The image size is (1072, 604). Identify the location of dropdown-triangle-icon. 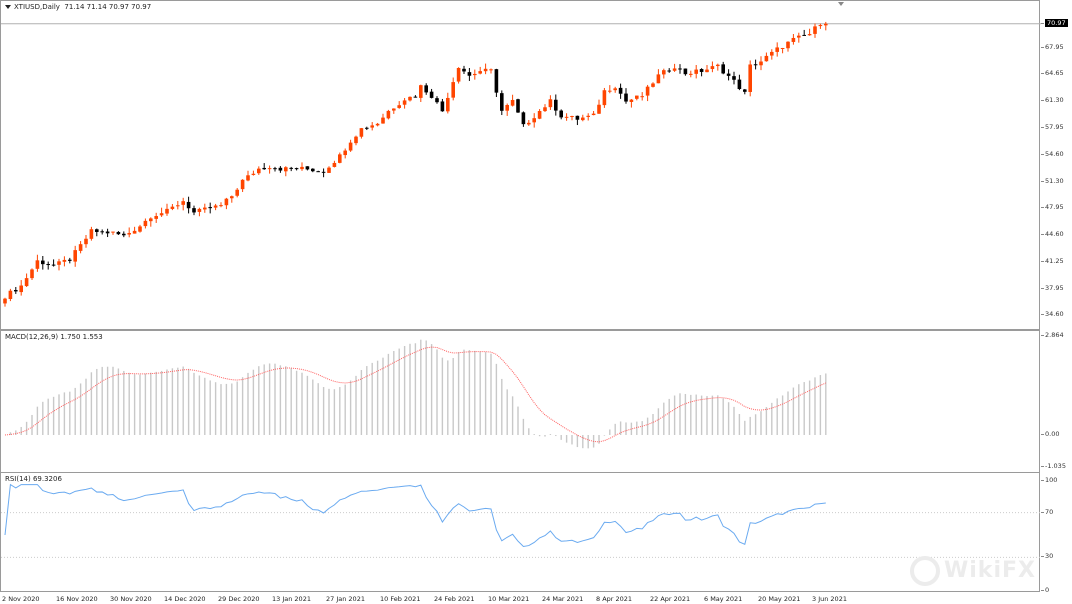
(8, 7).